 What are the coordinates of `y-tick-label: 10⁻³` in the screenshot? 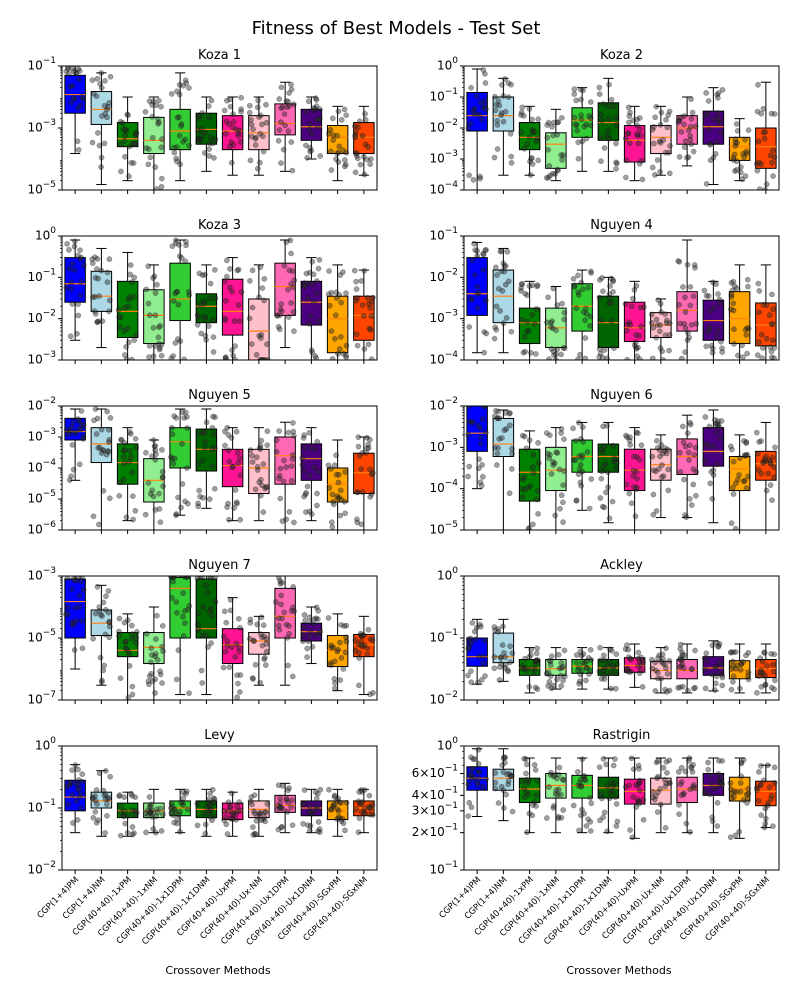 It's located at (41, 574).